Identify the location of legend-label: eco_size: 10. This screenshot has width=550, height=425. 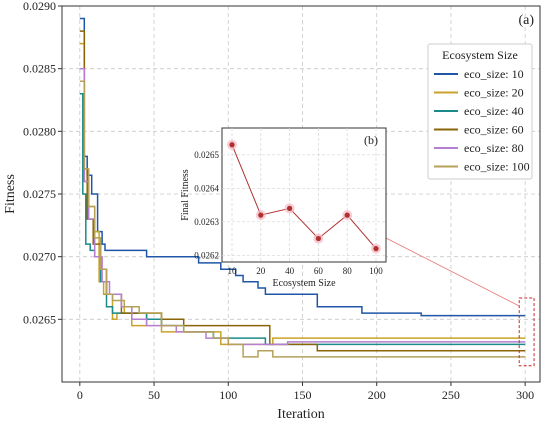
(494, 74).